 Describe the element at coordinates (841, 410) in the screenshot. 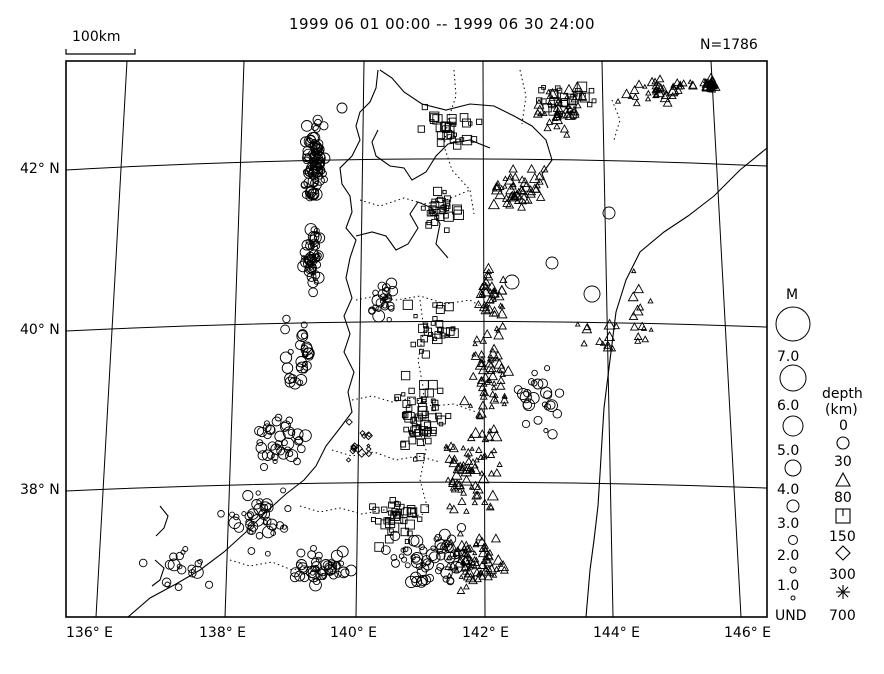

I see `depth-legend-unit: (km)` at that location.